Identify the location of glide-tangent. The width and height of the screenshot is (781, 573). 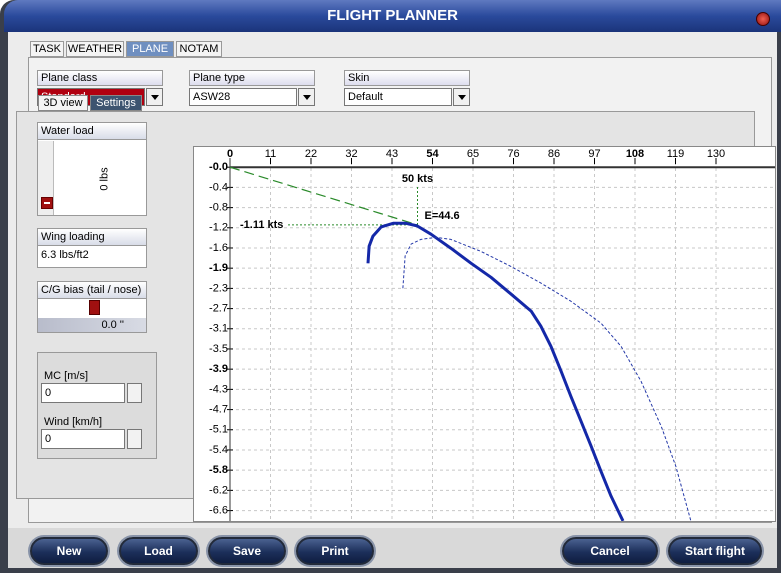
(323, 196).